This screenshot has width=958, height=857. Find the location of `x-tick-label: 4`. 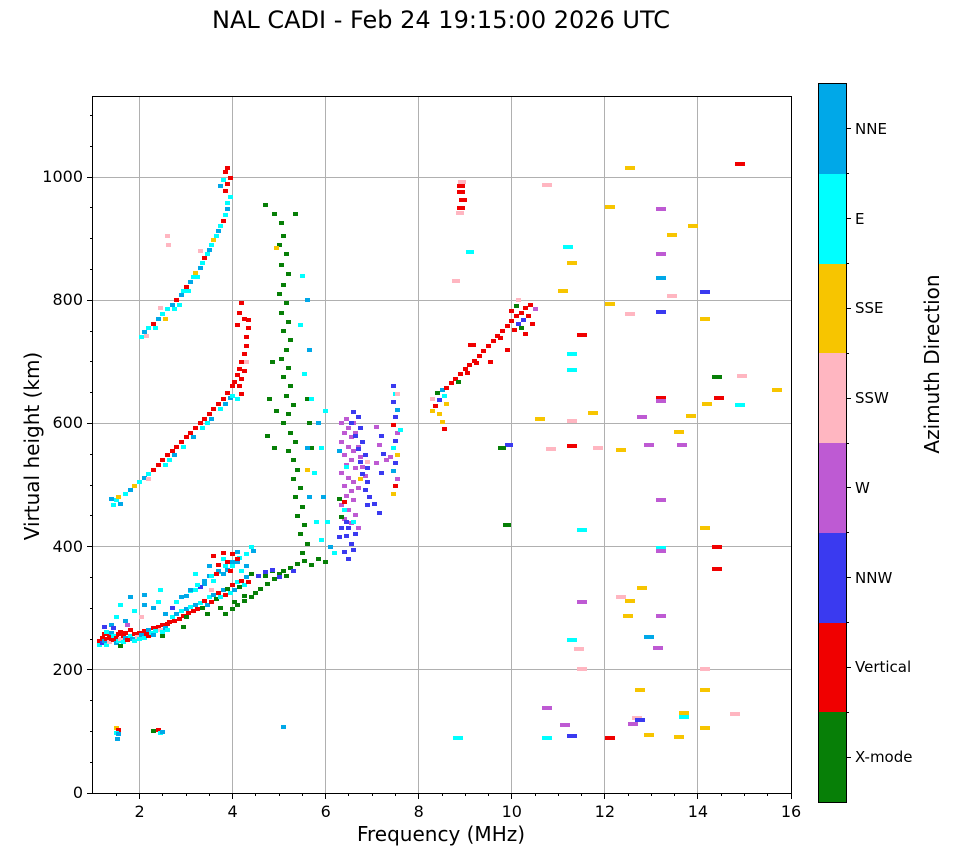

x-tick-label: 4 is located at coordinates (232, 811).